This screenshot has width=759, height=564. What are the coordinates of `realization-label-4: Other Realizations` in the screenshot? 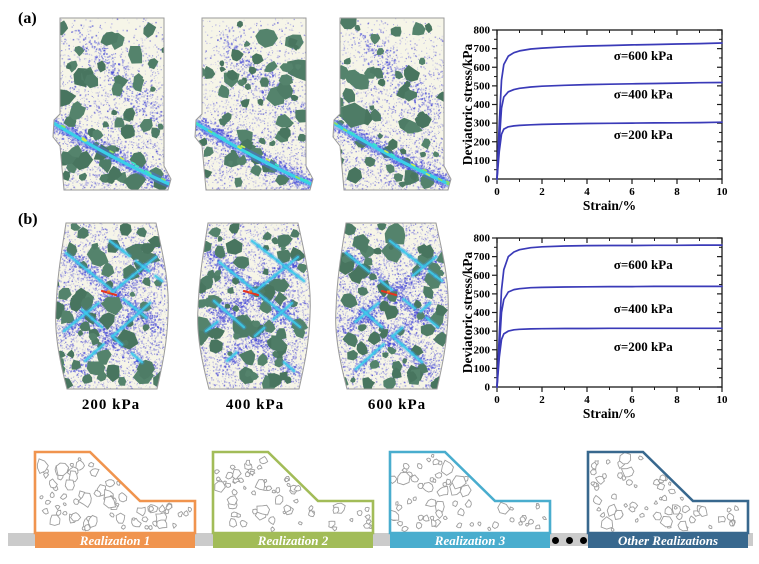 It's located at (668, 540).